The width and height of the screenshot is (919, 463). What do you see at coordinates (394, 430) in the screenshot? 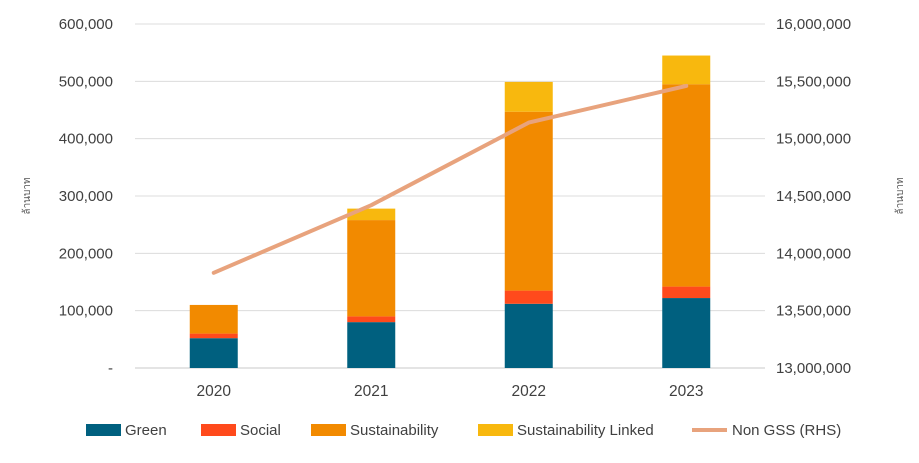
I see `legend-label: Sustainability` at bounding box center [394, 430].